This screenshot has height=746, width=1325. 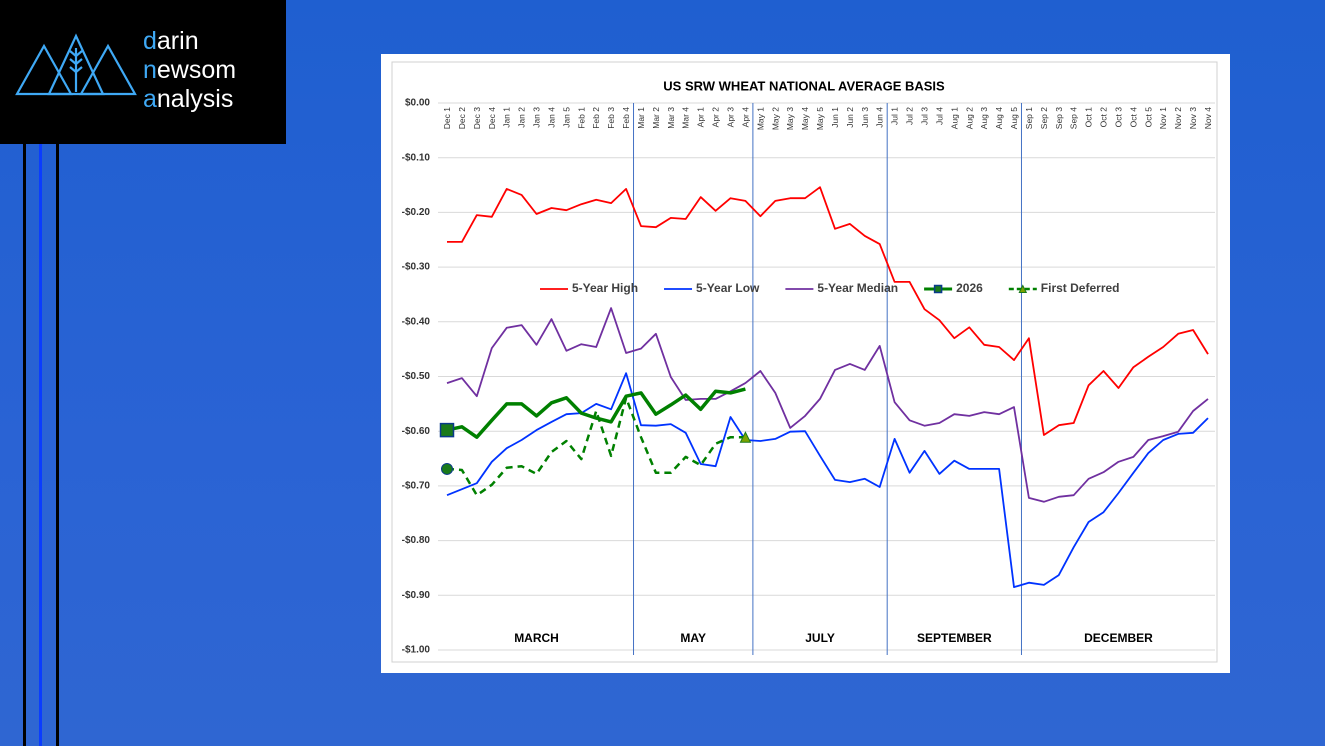 I want to click on x-tick-label: Mar 4, so click(x=686, y=118).